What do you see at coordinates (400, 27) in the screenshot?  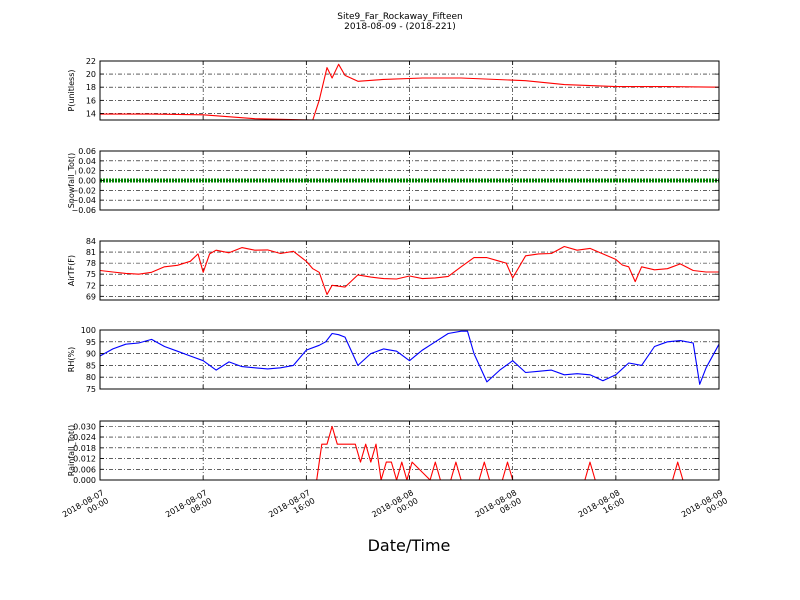 I see `figure-title-line2: 2018-08-09 - (2018-221)` at bounding box center [400, 27].